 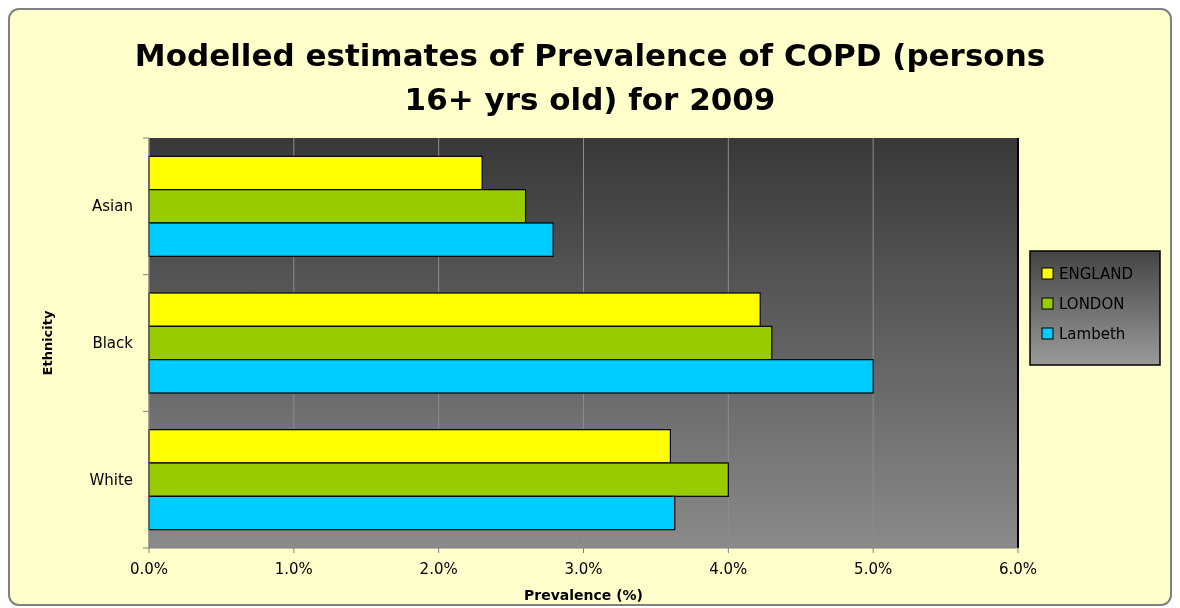 What do you see at coordinates (1096, 274) in the screenshot?
I see `legend-label: ENGLAND` at bounding box center [1096, 274].